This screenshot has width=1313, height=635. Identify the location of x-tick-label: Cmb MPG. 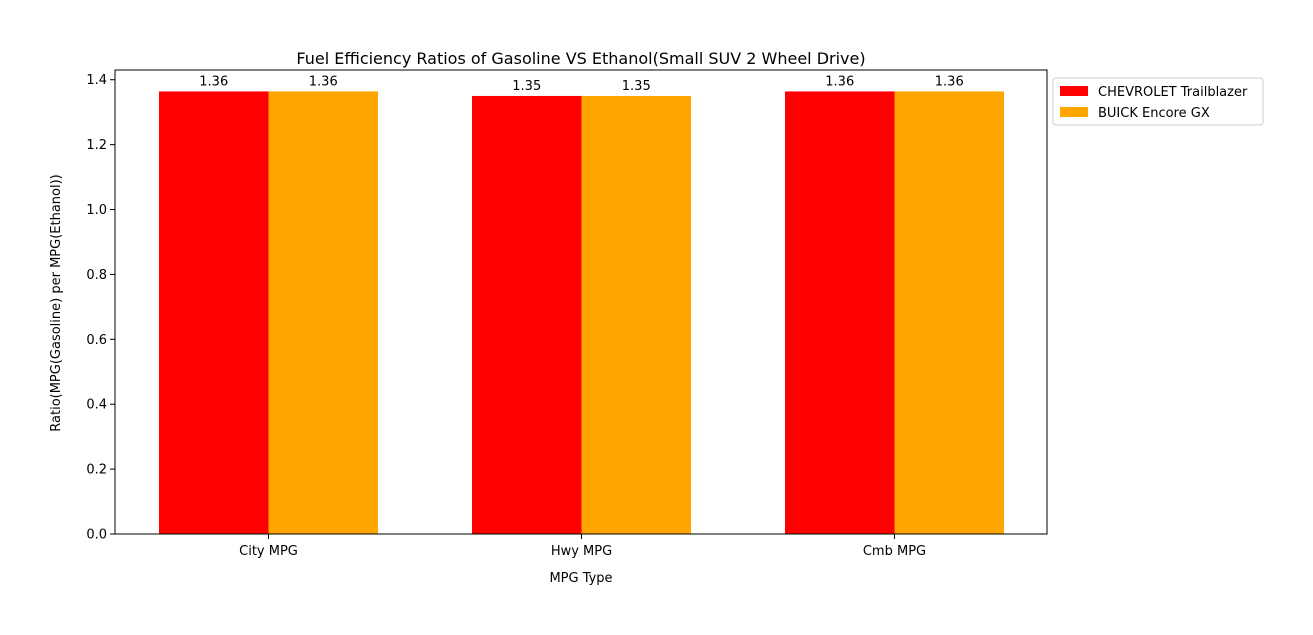
(894, 551).